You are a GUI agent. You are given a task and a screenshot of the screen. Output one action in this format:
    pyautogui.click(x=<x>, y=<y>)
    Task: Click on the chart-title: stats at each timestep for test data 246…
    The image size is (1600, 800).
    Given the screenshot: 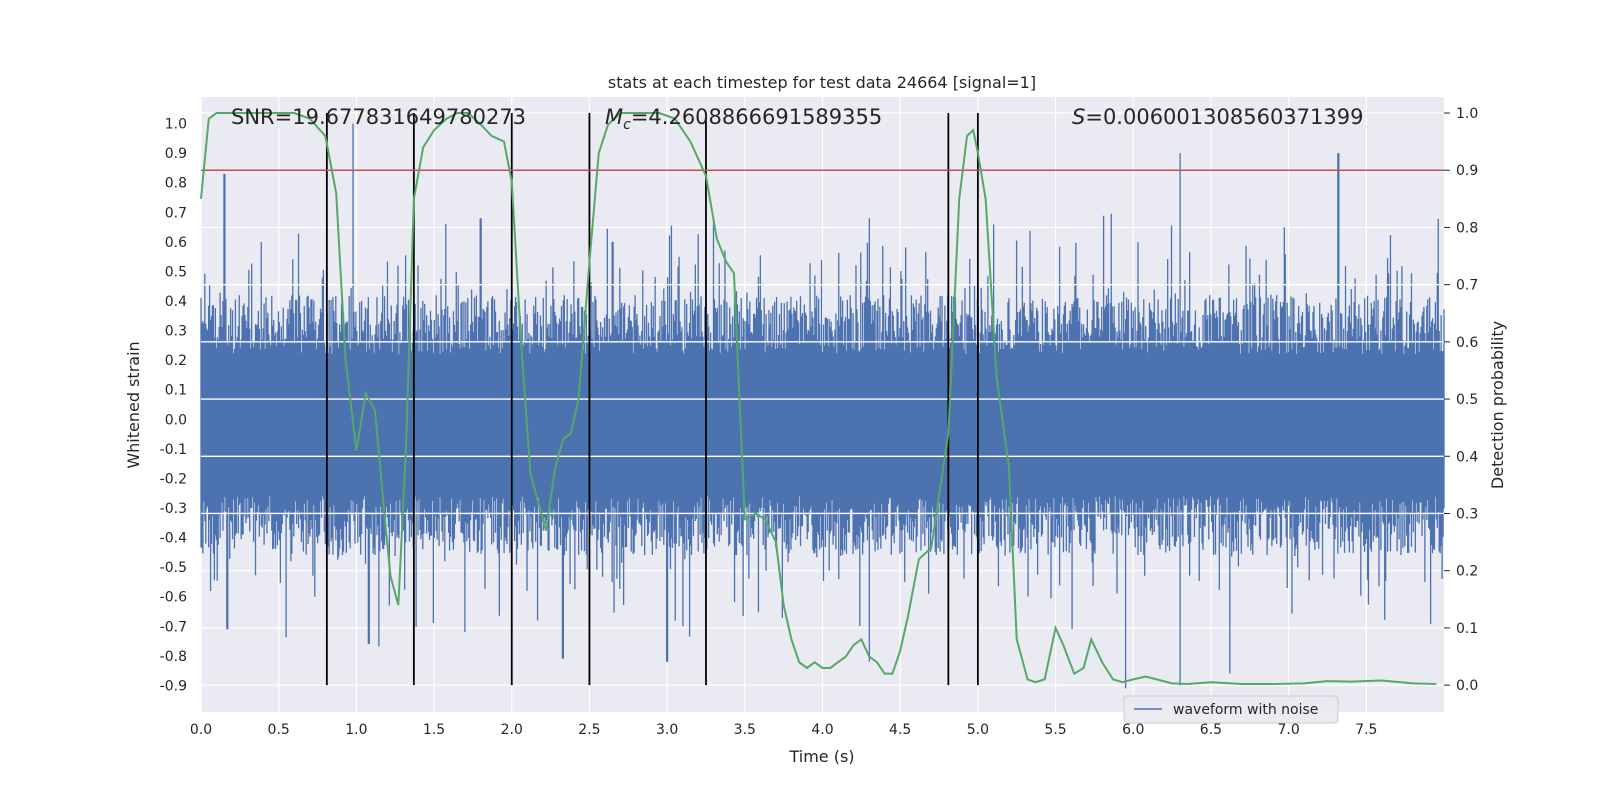 What is the action you would take?
    pyautogui.click(x=822, y=82)
    